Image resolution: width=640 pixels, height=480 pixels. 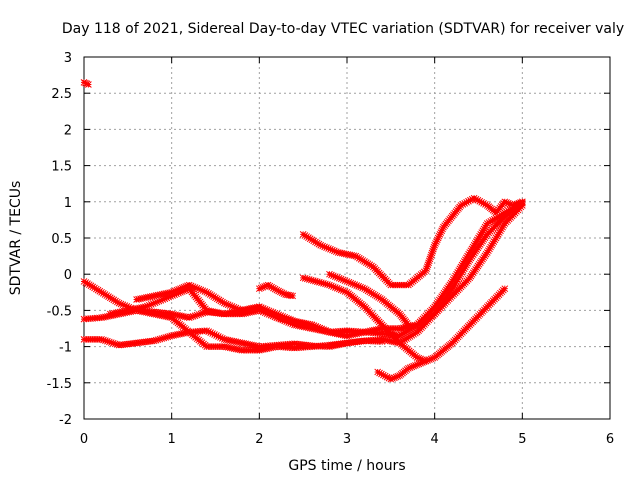 What do you see at coordinates (172, 439) in the screenshot?
I see `x-tick-label: 1` at bounding box center [172, 439].